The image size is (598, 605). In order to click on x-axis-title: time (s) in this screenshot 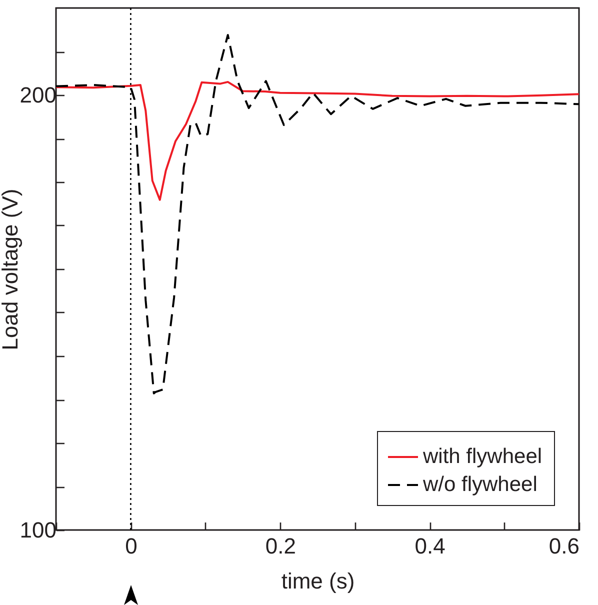, I will do `click(318, 581)`.